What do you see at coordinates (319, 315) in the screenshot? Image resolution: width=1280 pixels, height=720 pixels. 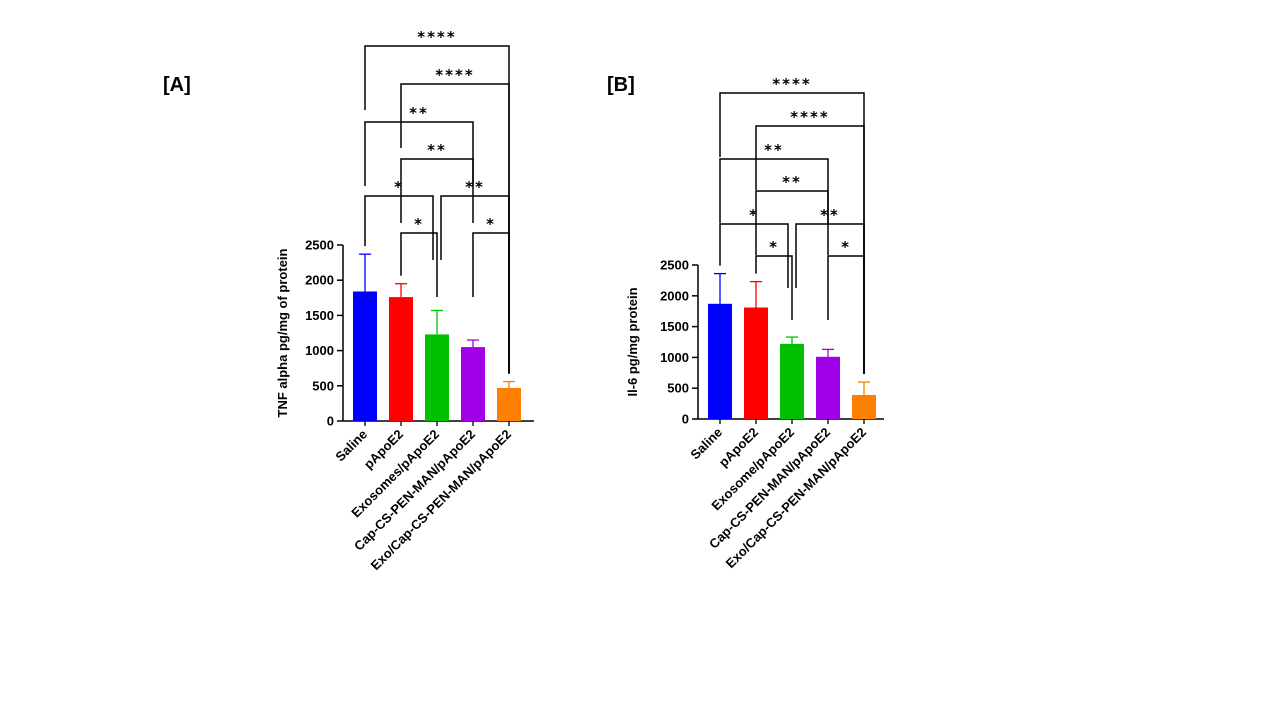 I see `panel-a-y-tick-label: 1500` at bounding box center [319, 315].